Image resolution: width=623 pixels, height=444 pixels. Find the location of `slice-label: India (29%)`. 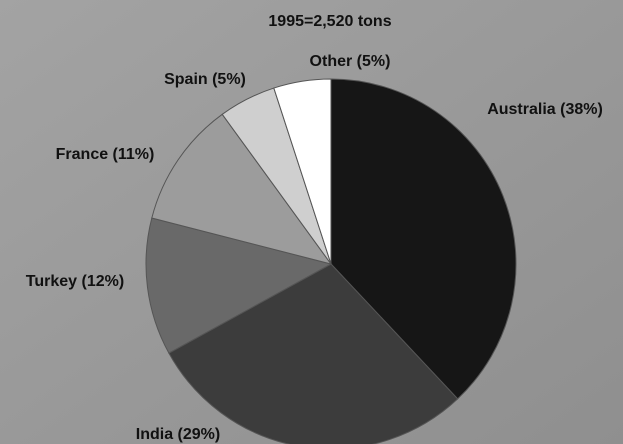

slice-label: India (29%) is located at coordinates (178, 434).